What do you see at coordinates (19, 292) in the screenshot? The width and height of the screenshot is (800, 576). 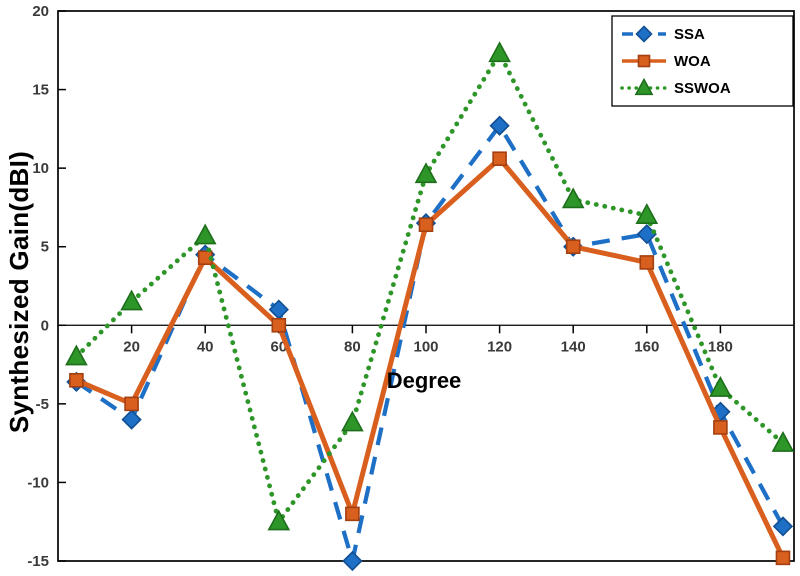 I see `y-axis-label: Synthesized Gain(dBI)` at bounding box center [19, 292].